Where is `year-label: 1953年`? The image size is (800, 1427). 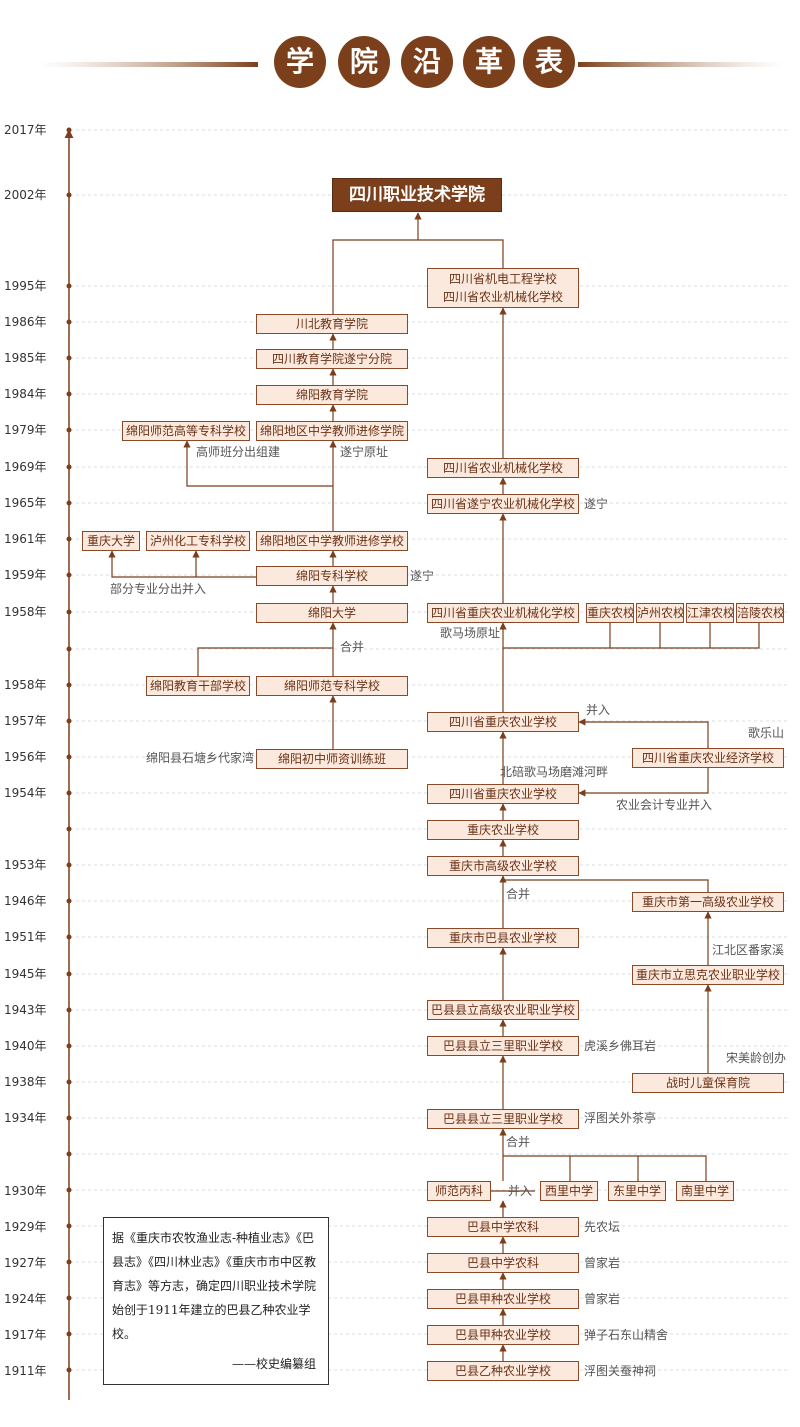 year-label: 1953年 is located at coordinates (25, 865).